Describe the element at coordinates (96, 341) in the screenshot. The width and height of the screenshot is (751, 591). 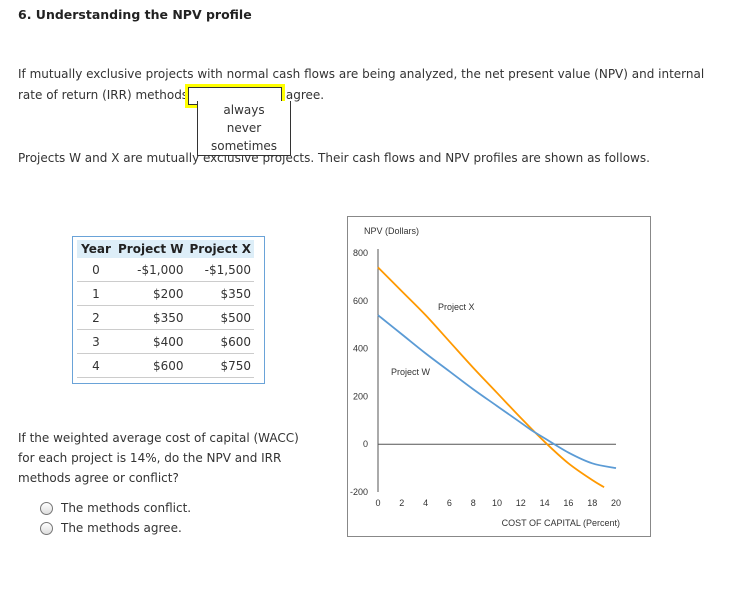
I see `table-cell: 3` at that location.